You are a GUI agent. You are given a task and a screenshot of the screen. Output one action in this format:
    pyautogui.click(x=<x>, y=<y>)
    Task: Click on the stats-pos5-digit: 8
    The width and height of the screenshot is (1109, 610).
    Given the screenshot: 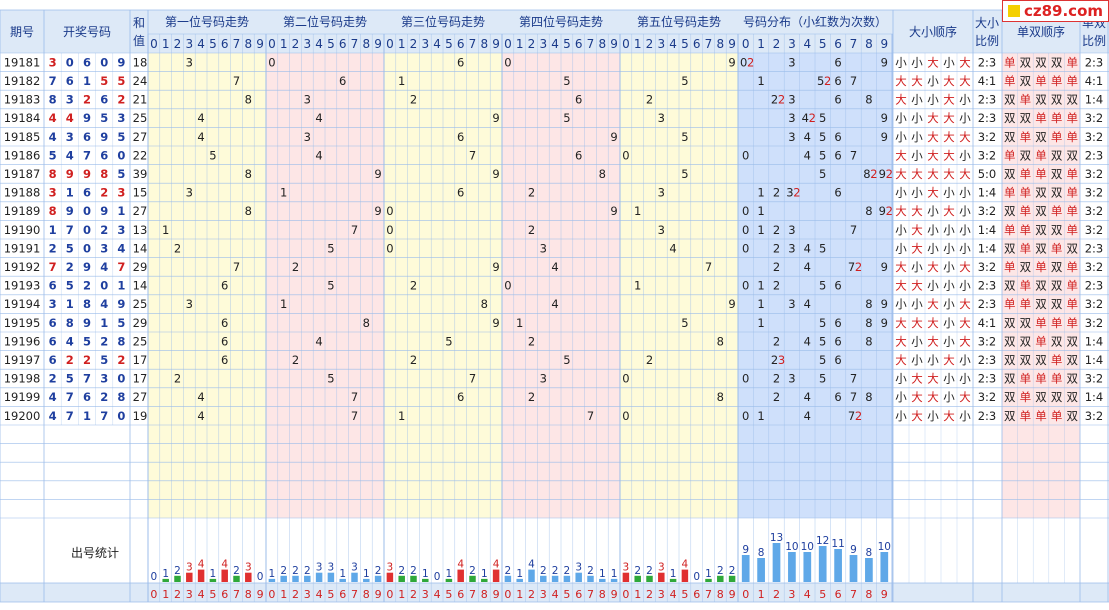 What is the action you would take?
    pyautogui.click(x=720, y=594)
    